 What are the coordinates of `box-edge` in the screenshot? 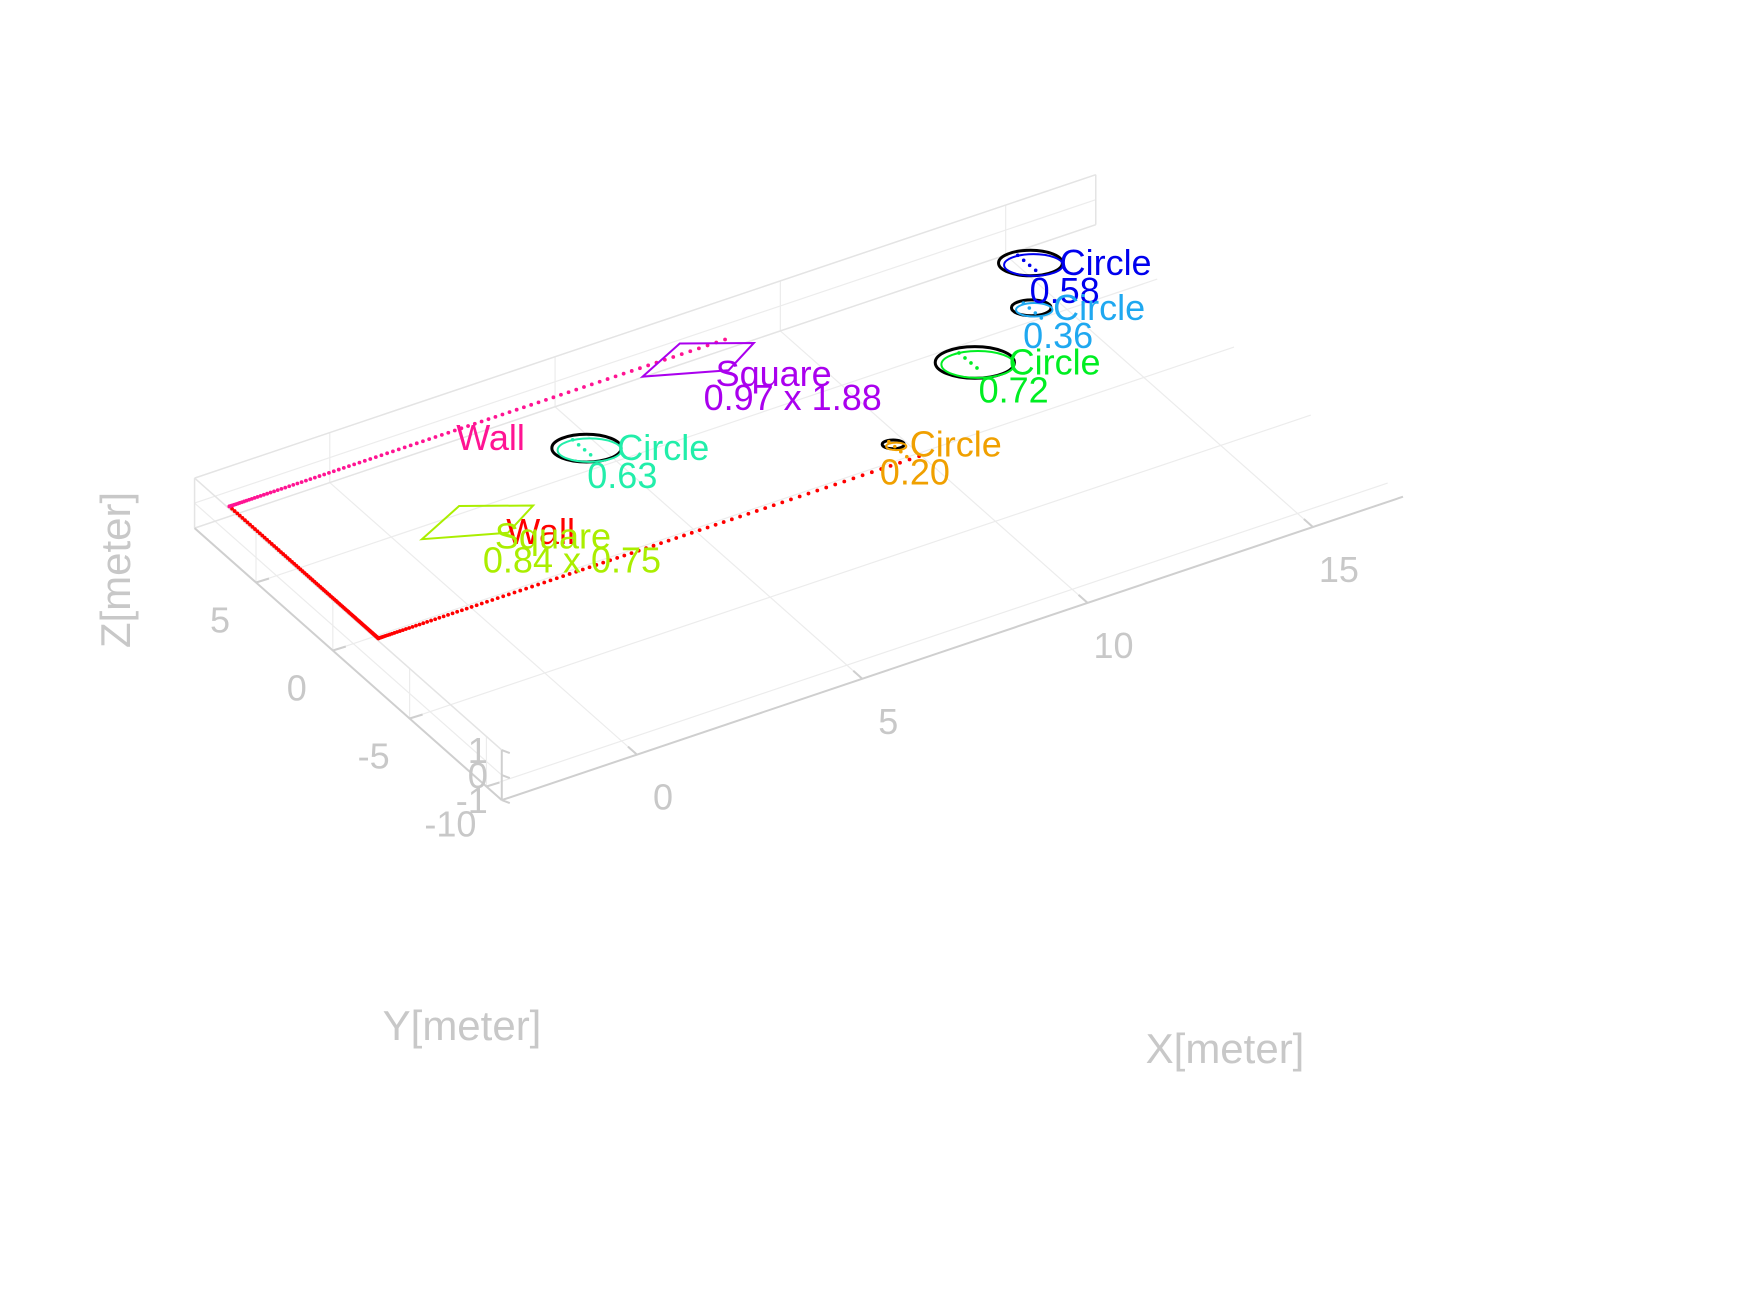 It's located at (645, 326).